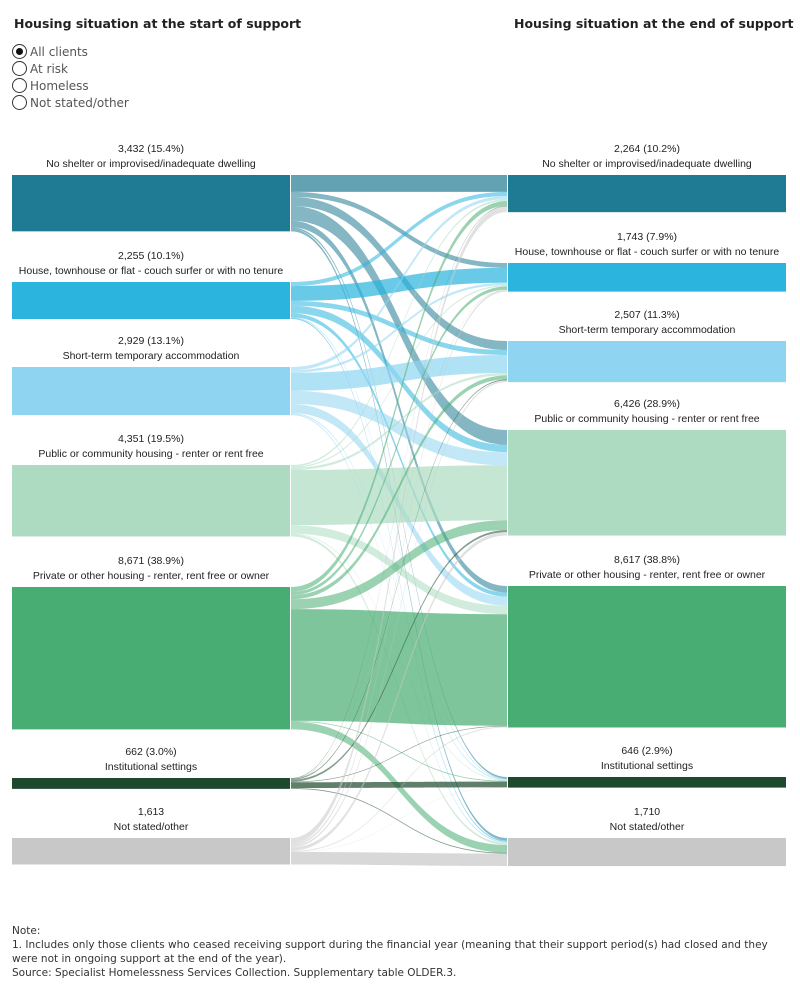 This screenshot has height=1000, width=800. I want to click on end-node-value-label: 8,617 (38.8%), so click(647, 560).